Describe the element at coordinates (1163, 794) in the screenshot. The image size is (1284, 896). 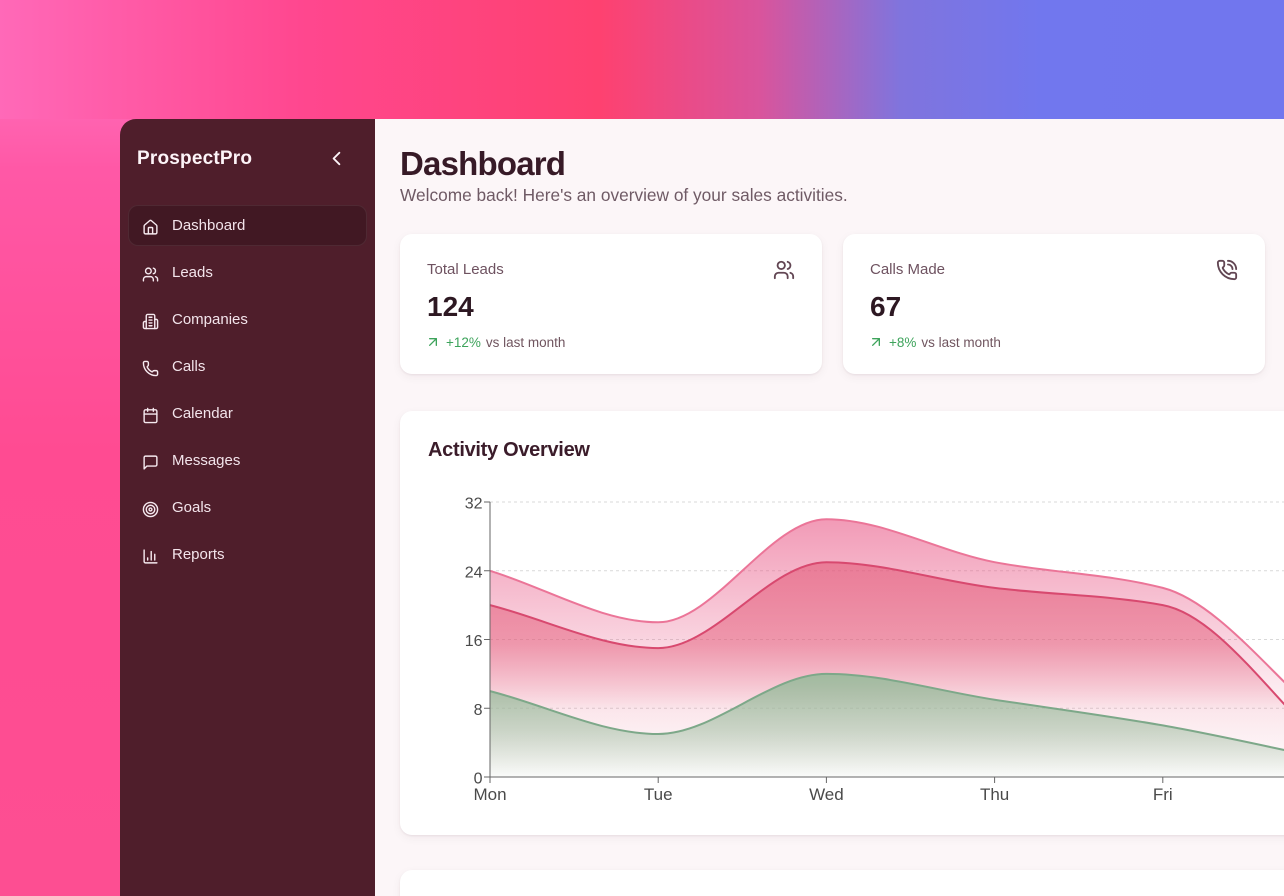
I see `svg-text: Fri` at that location.